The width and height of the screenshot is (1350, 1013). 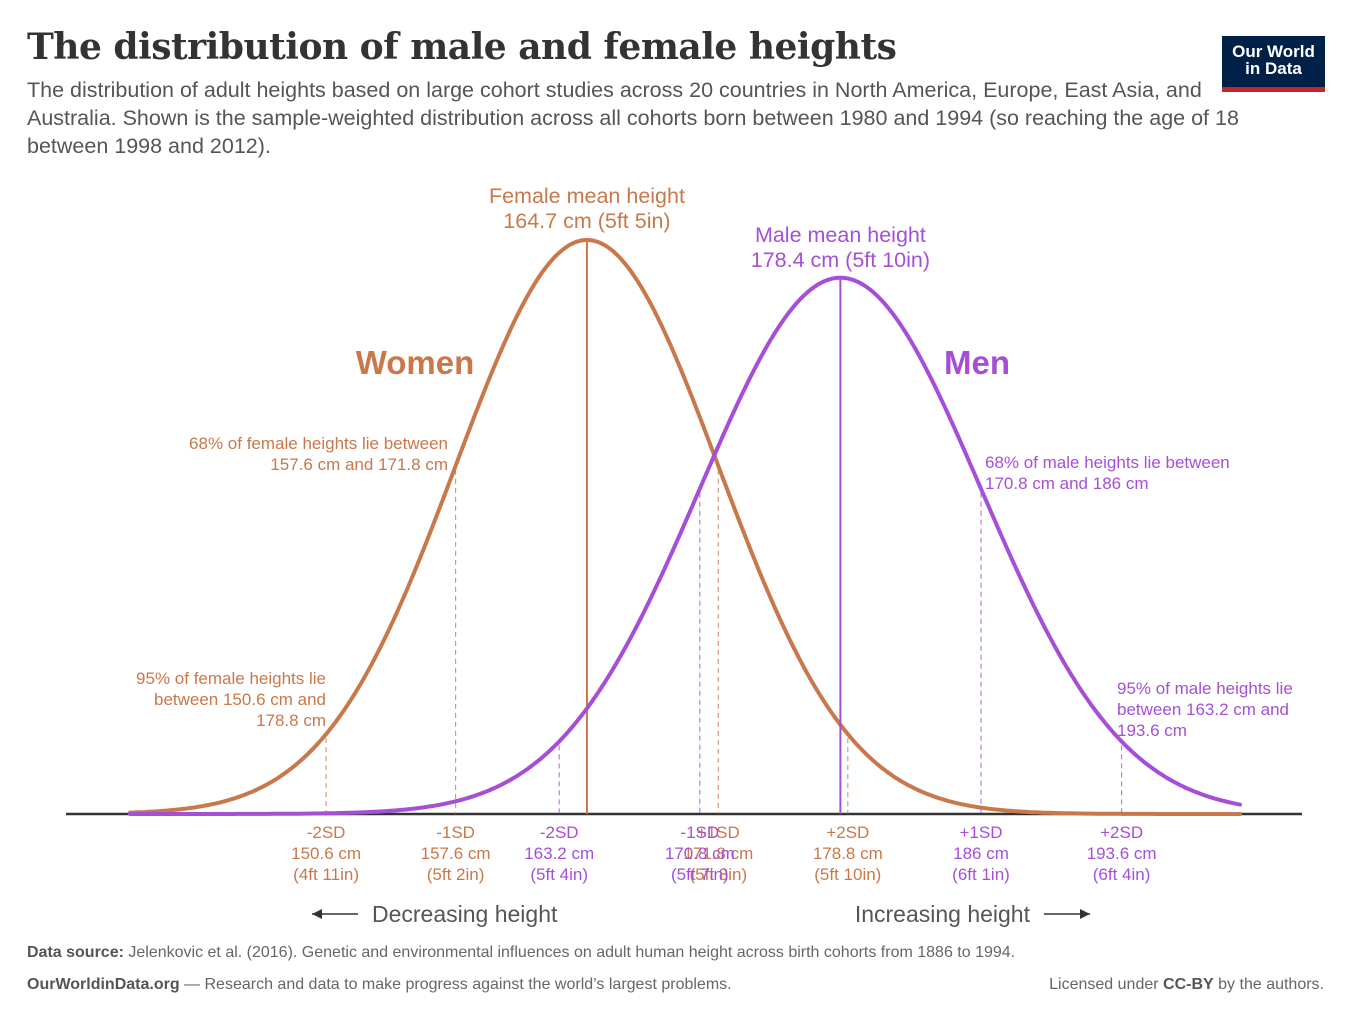 What do you see at coordinates (1121, 832) in the screenshot?
I see `male-tick-+2SD-line-1: +2SD` at bounding box center [1121, 832].